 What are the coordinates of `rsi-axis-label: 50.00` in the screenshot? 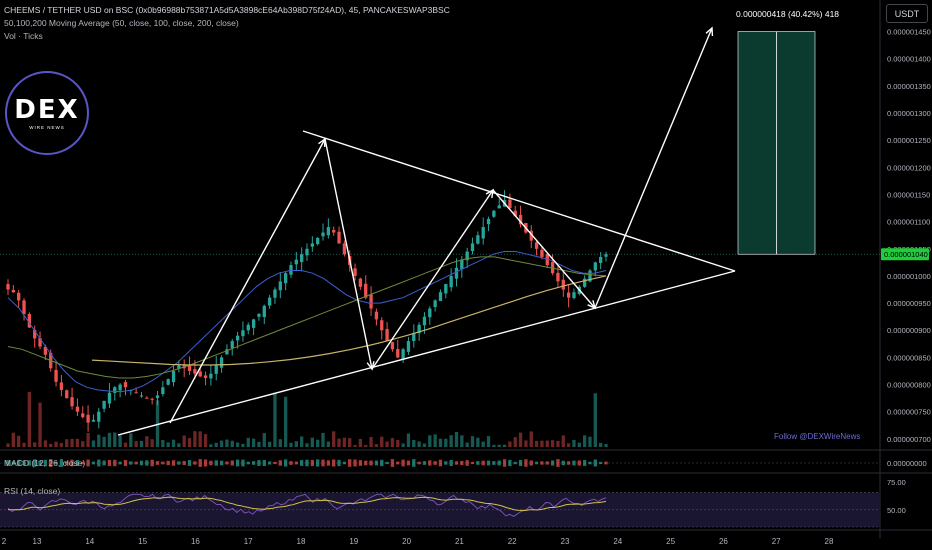 It's located at (896, 510).